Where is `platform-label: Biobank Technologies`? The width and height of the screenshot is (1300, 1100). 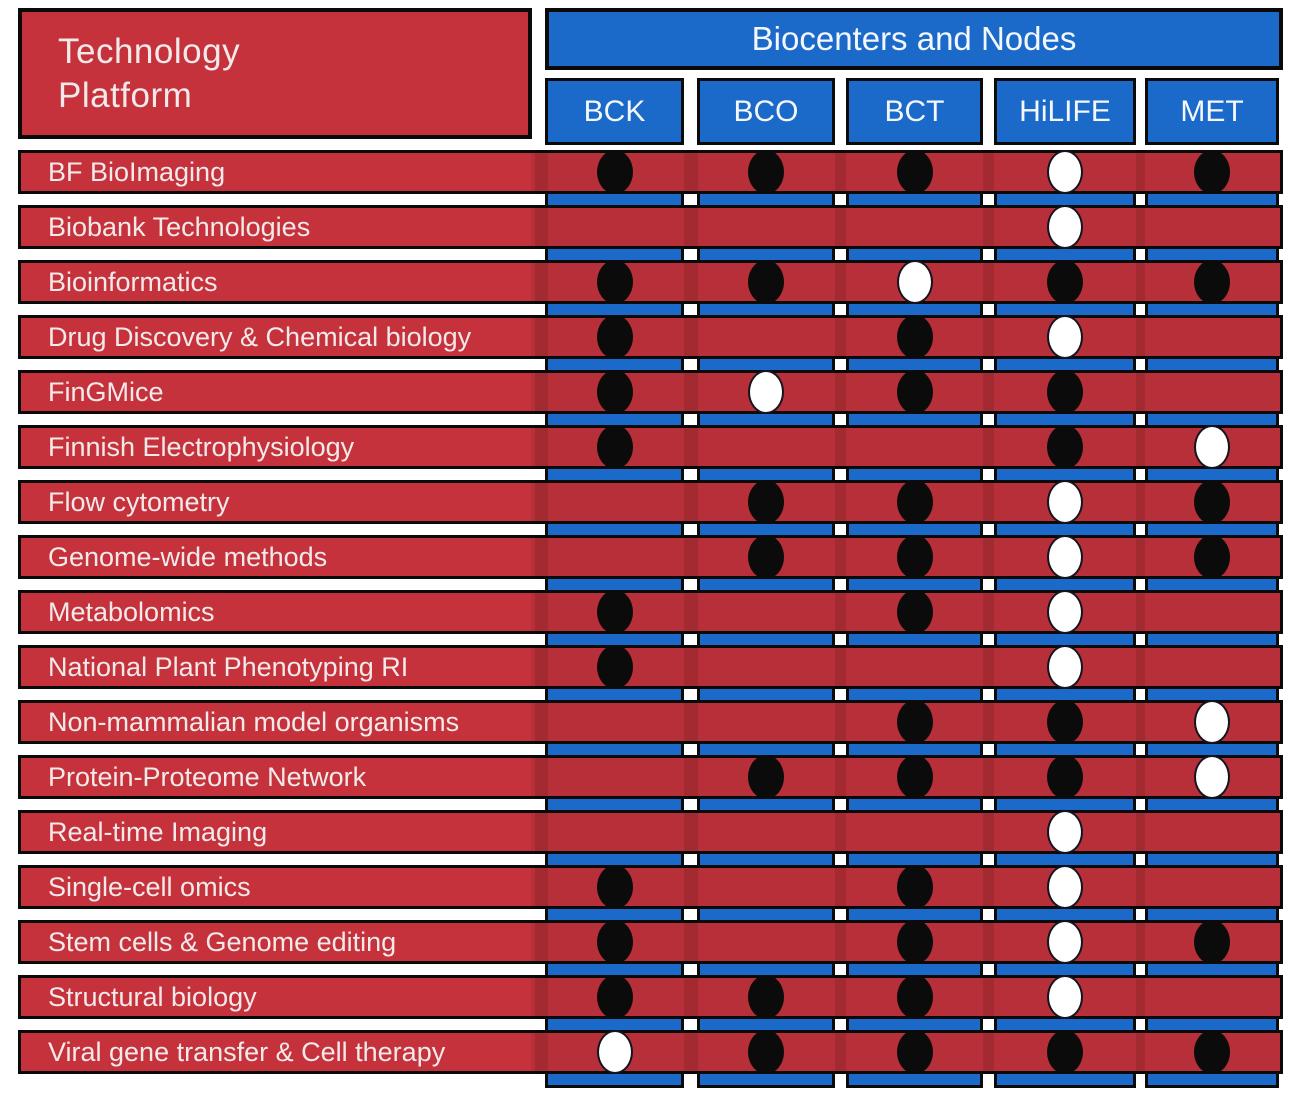
platform-label: Biobank Technologies is located at coordinates (179, 226).